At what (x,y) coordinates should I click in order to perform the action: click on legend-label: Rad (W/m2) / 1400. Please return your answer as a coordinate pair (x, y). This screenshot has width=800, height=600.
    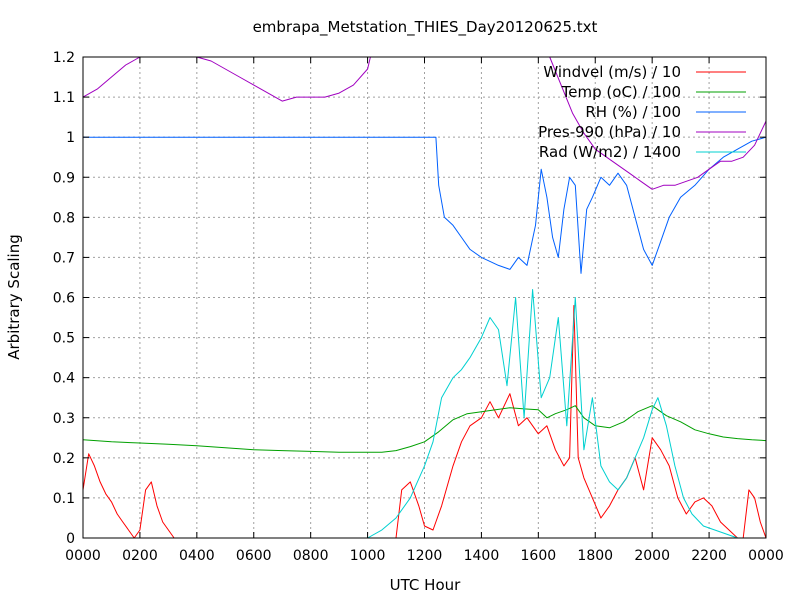
    Looking at the image, I should click on (610, 152).